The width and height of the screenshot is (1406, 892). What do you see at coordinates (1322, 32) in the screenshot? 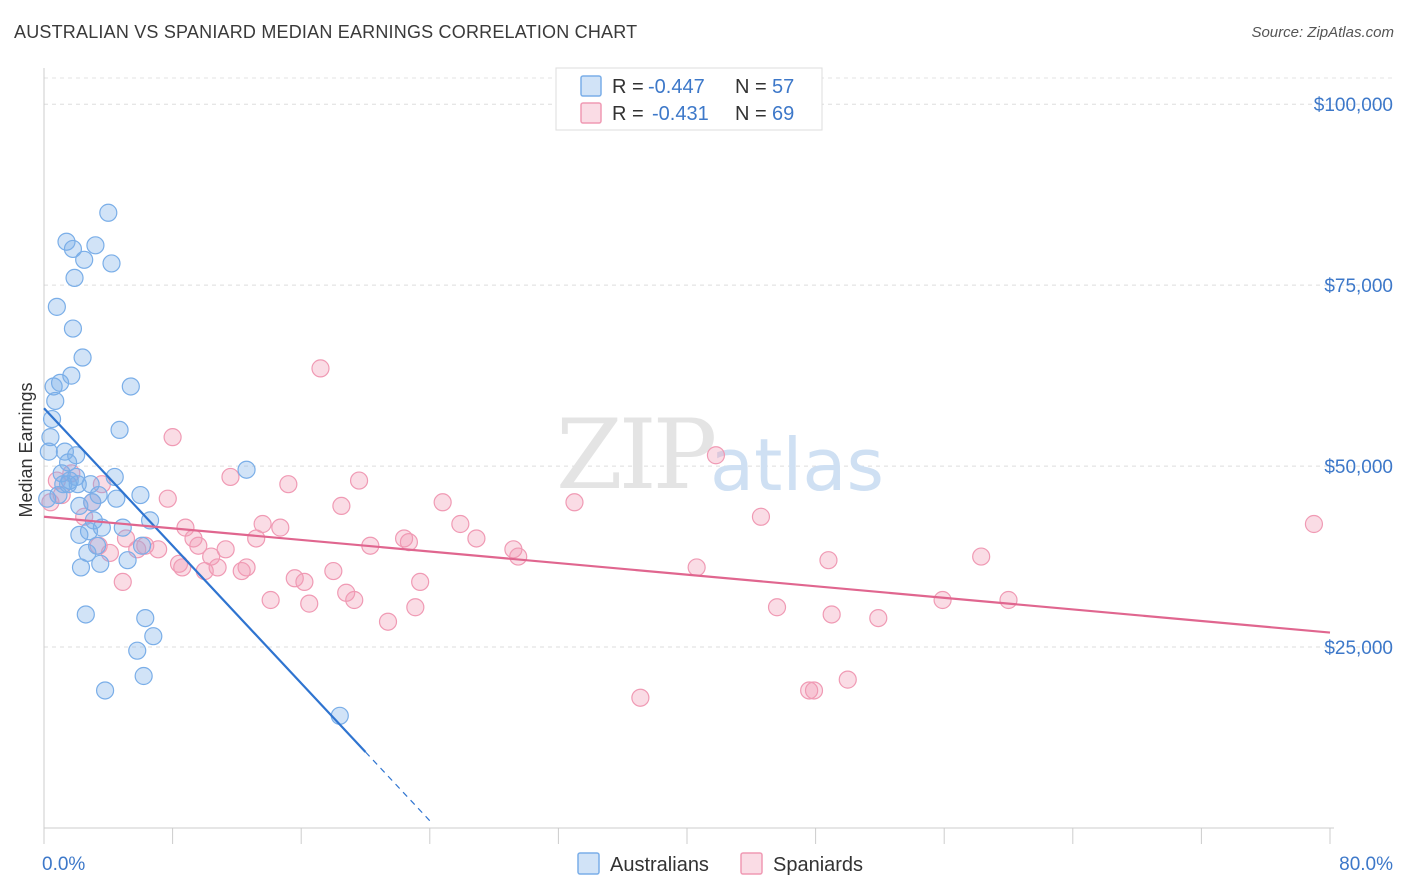
I see `source-credit: Source: ZipAtlas.com` at bounding box center [1322, 32].